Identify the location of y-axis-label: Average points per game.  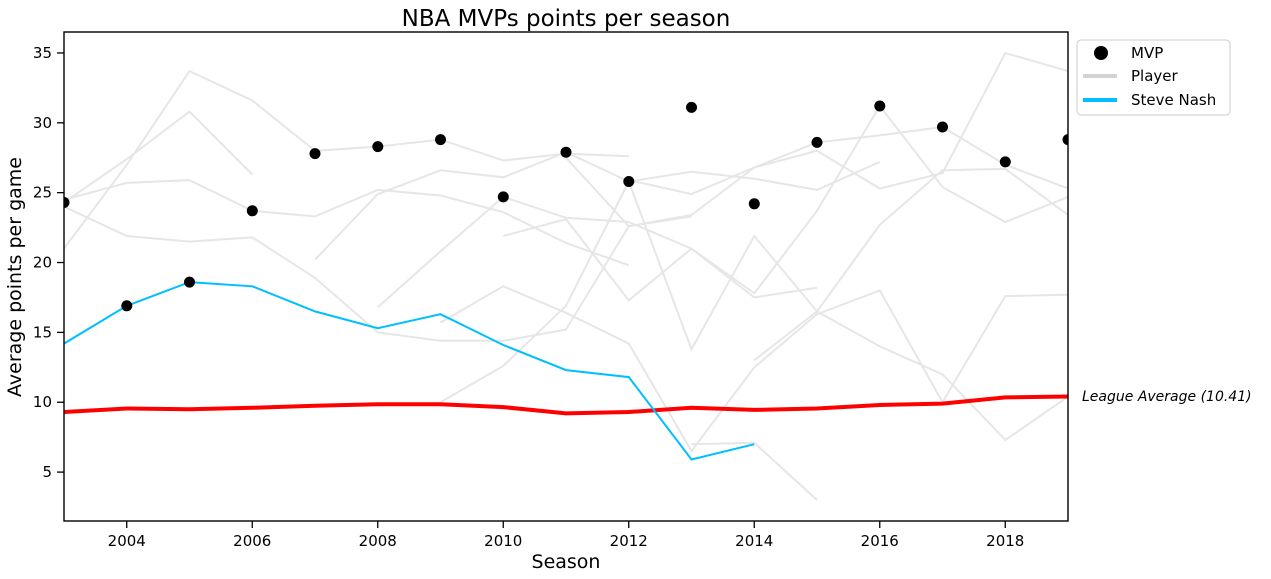
(15, 277).